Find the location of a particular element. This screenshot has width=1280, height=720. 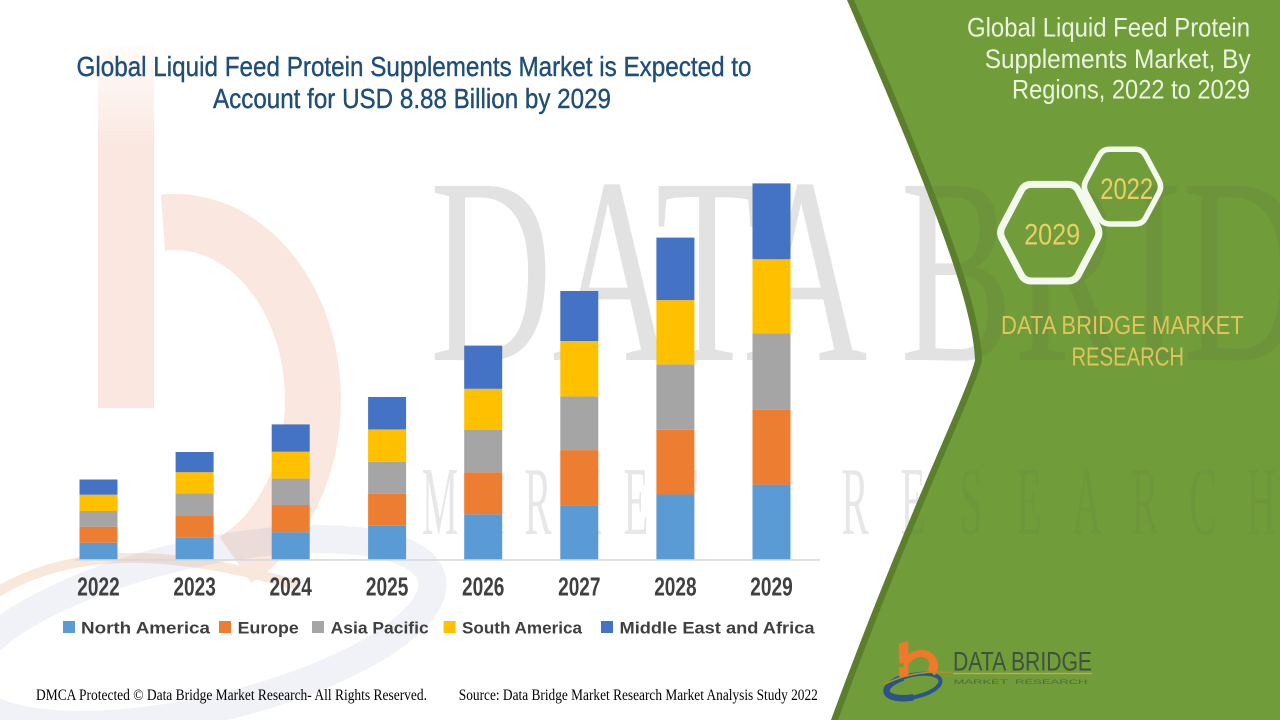

svg-text: E is located at coordinates (636, 502).